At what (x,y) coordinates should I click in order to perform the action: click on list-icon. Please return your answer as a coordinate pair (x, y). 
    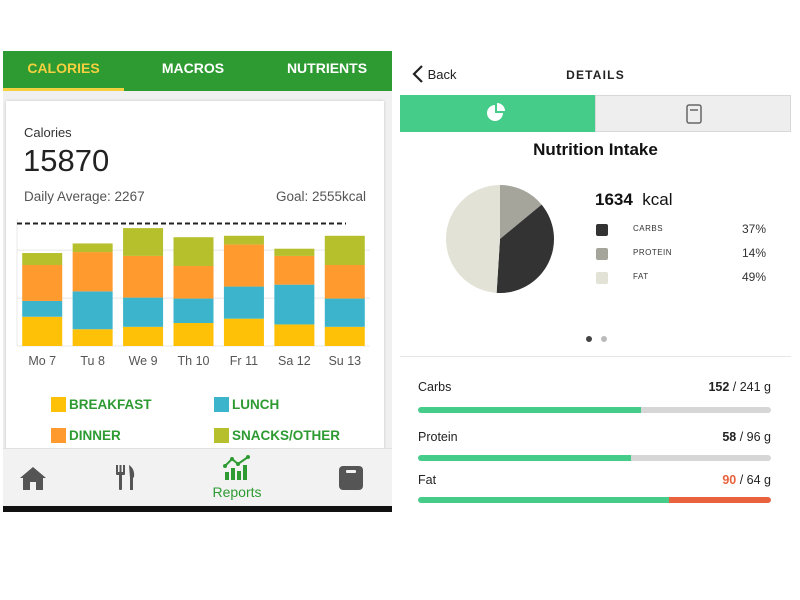
    Looking at the image, I should click on (694, 114).